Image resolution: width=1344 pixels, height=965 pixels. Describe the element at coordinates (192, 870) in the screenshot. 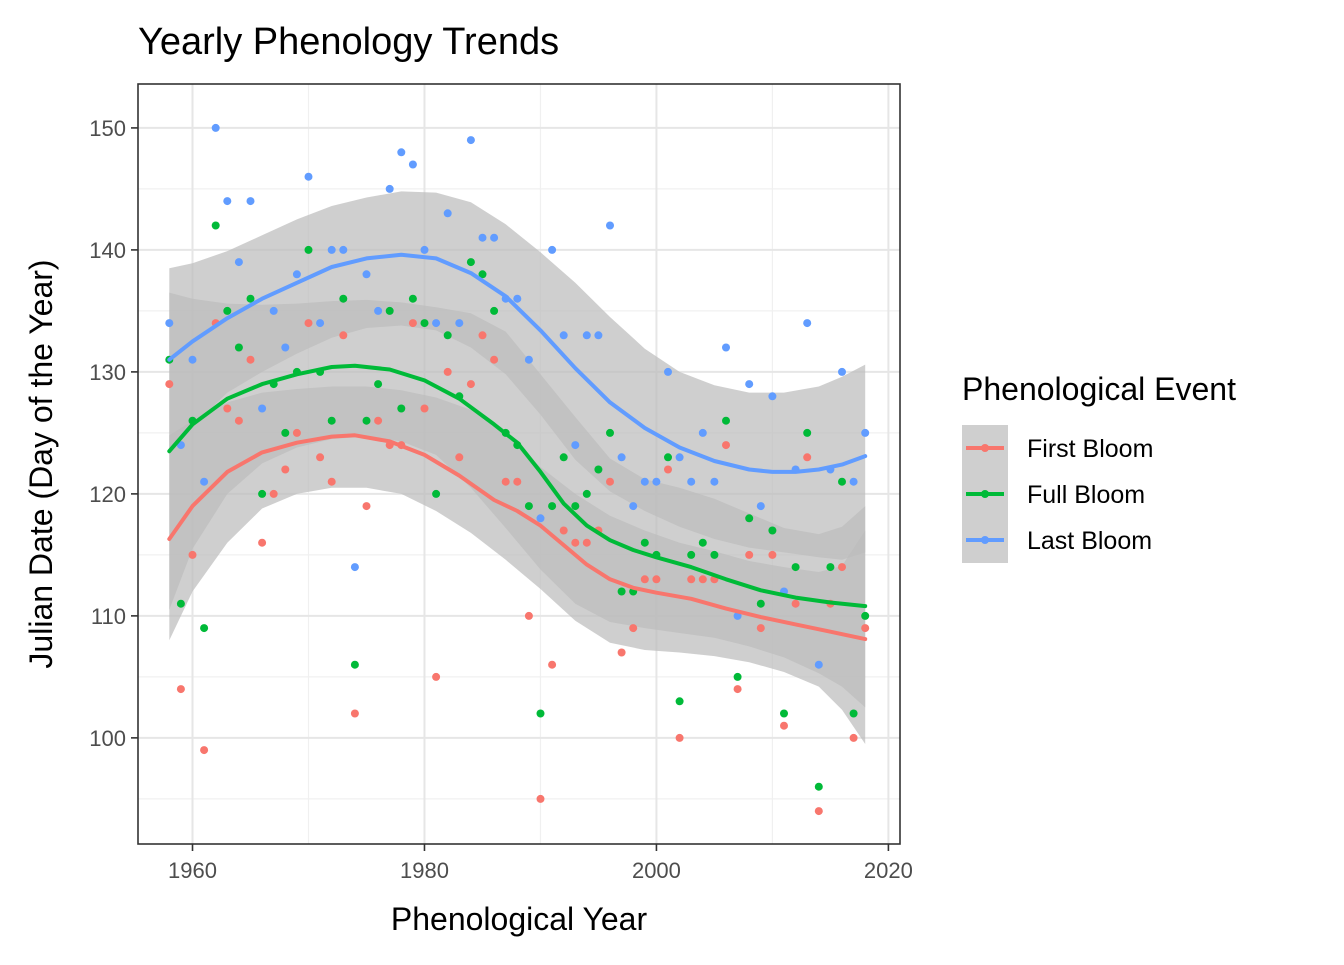

I see `x-tick-label: 1960` at that location.